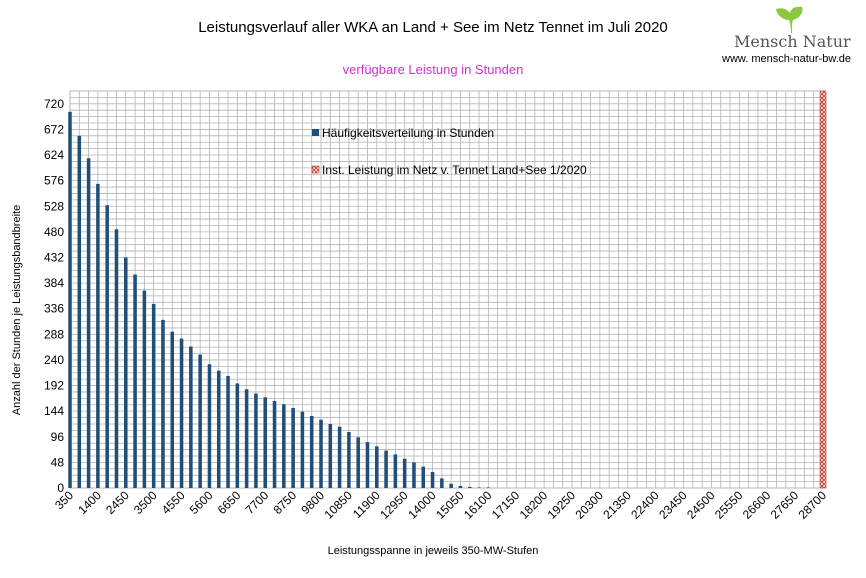 Image resolution: width=866 pixels, height=578 pixels. I want to click on y-tick-label: 672, so click(54, 129).